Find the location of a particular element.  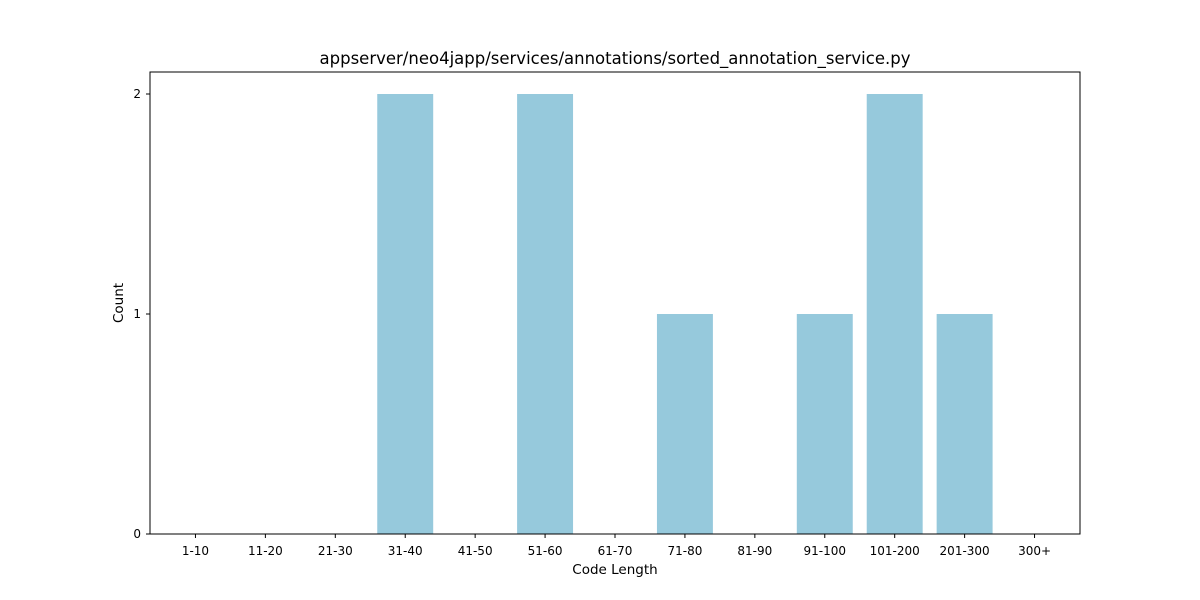

y-tick-label: 1 is located at coordinates (137, 314).